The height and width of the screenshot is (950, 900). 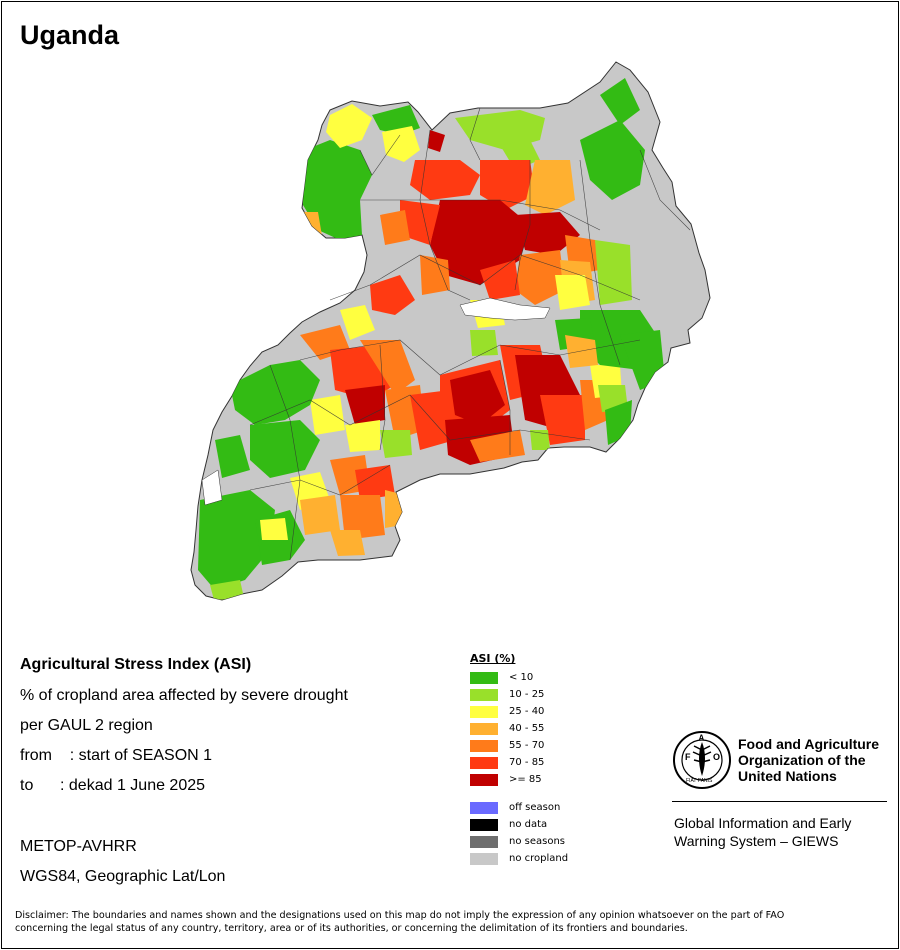 I want to click on legend-label: no data, so click(x=528, y=824).